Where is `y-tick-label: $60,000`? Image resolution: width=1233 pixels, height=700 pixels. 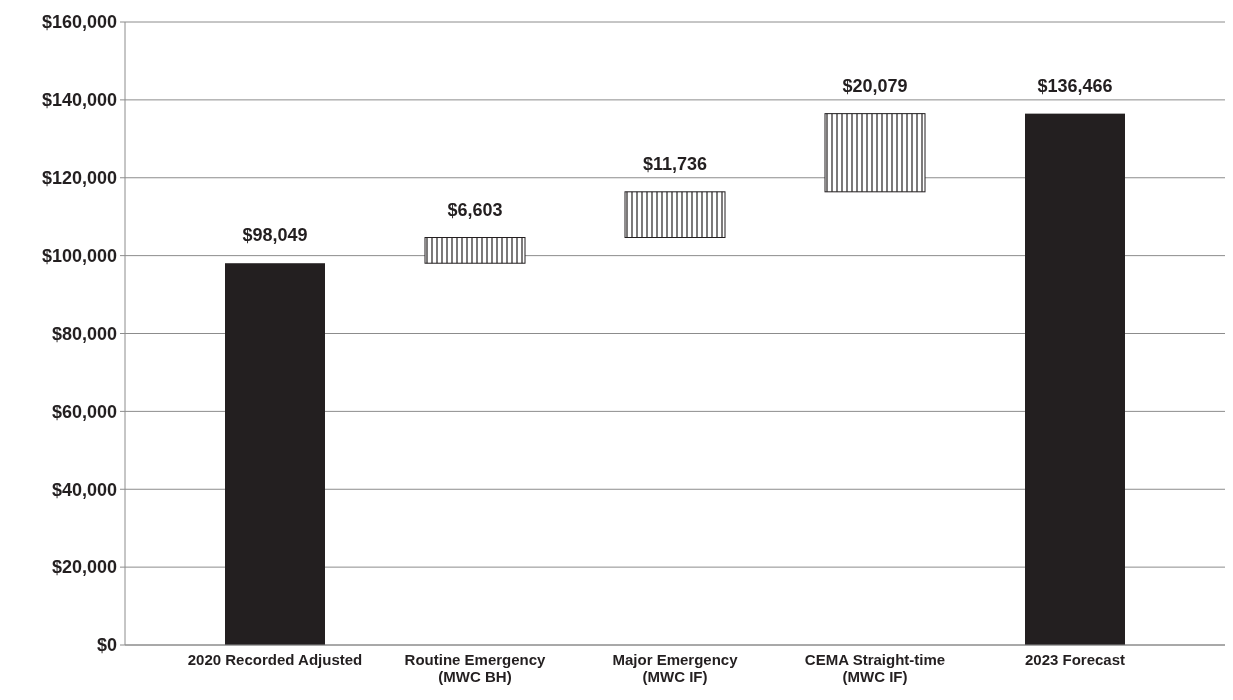
y-tick-label: $60,000 is located at coordinates (84, 411).